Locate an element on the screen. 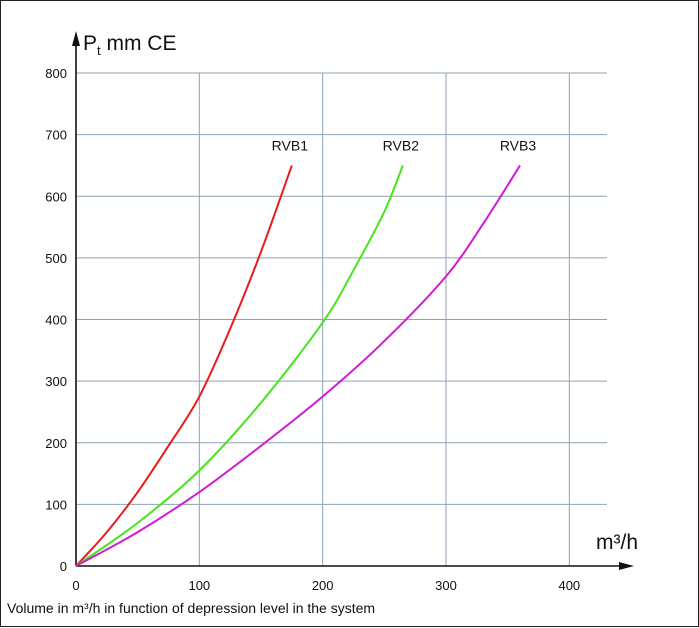 The height and width of the screenshot is (628, 699). y-tick-label-600: 600 is located at coordinates (56, 196).